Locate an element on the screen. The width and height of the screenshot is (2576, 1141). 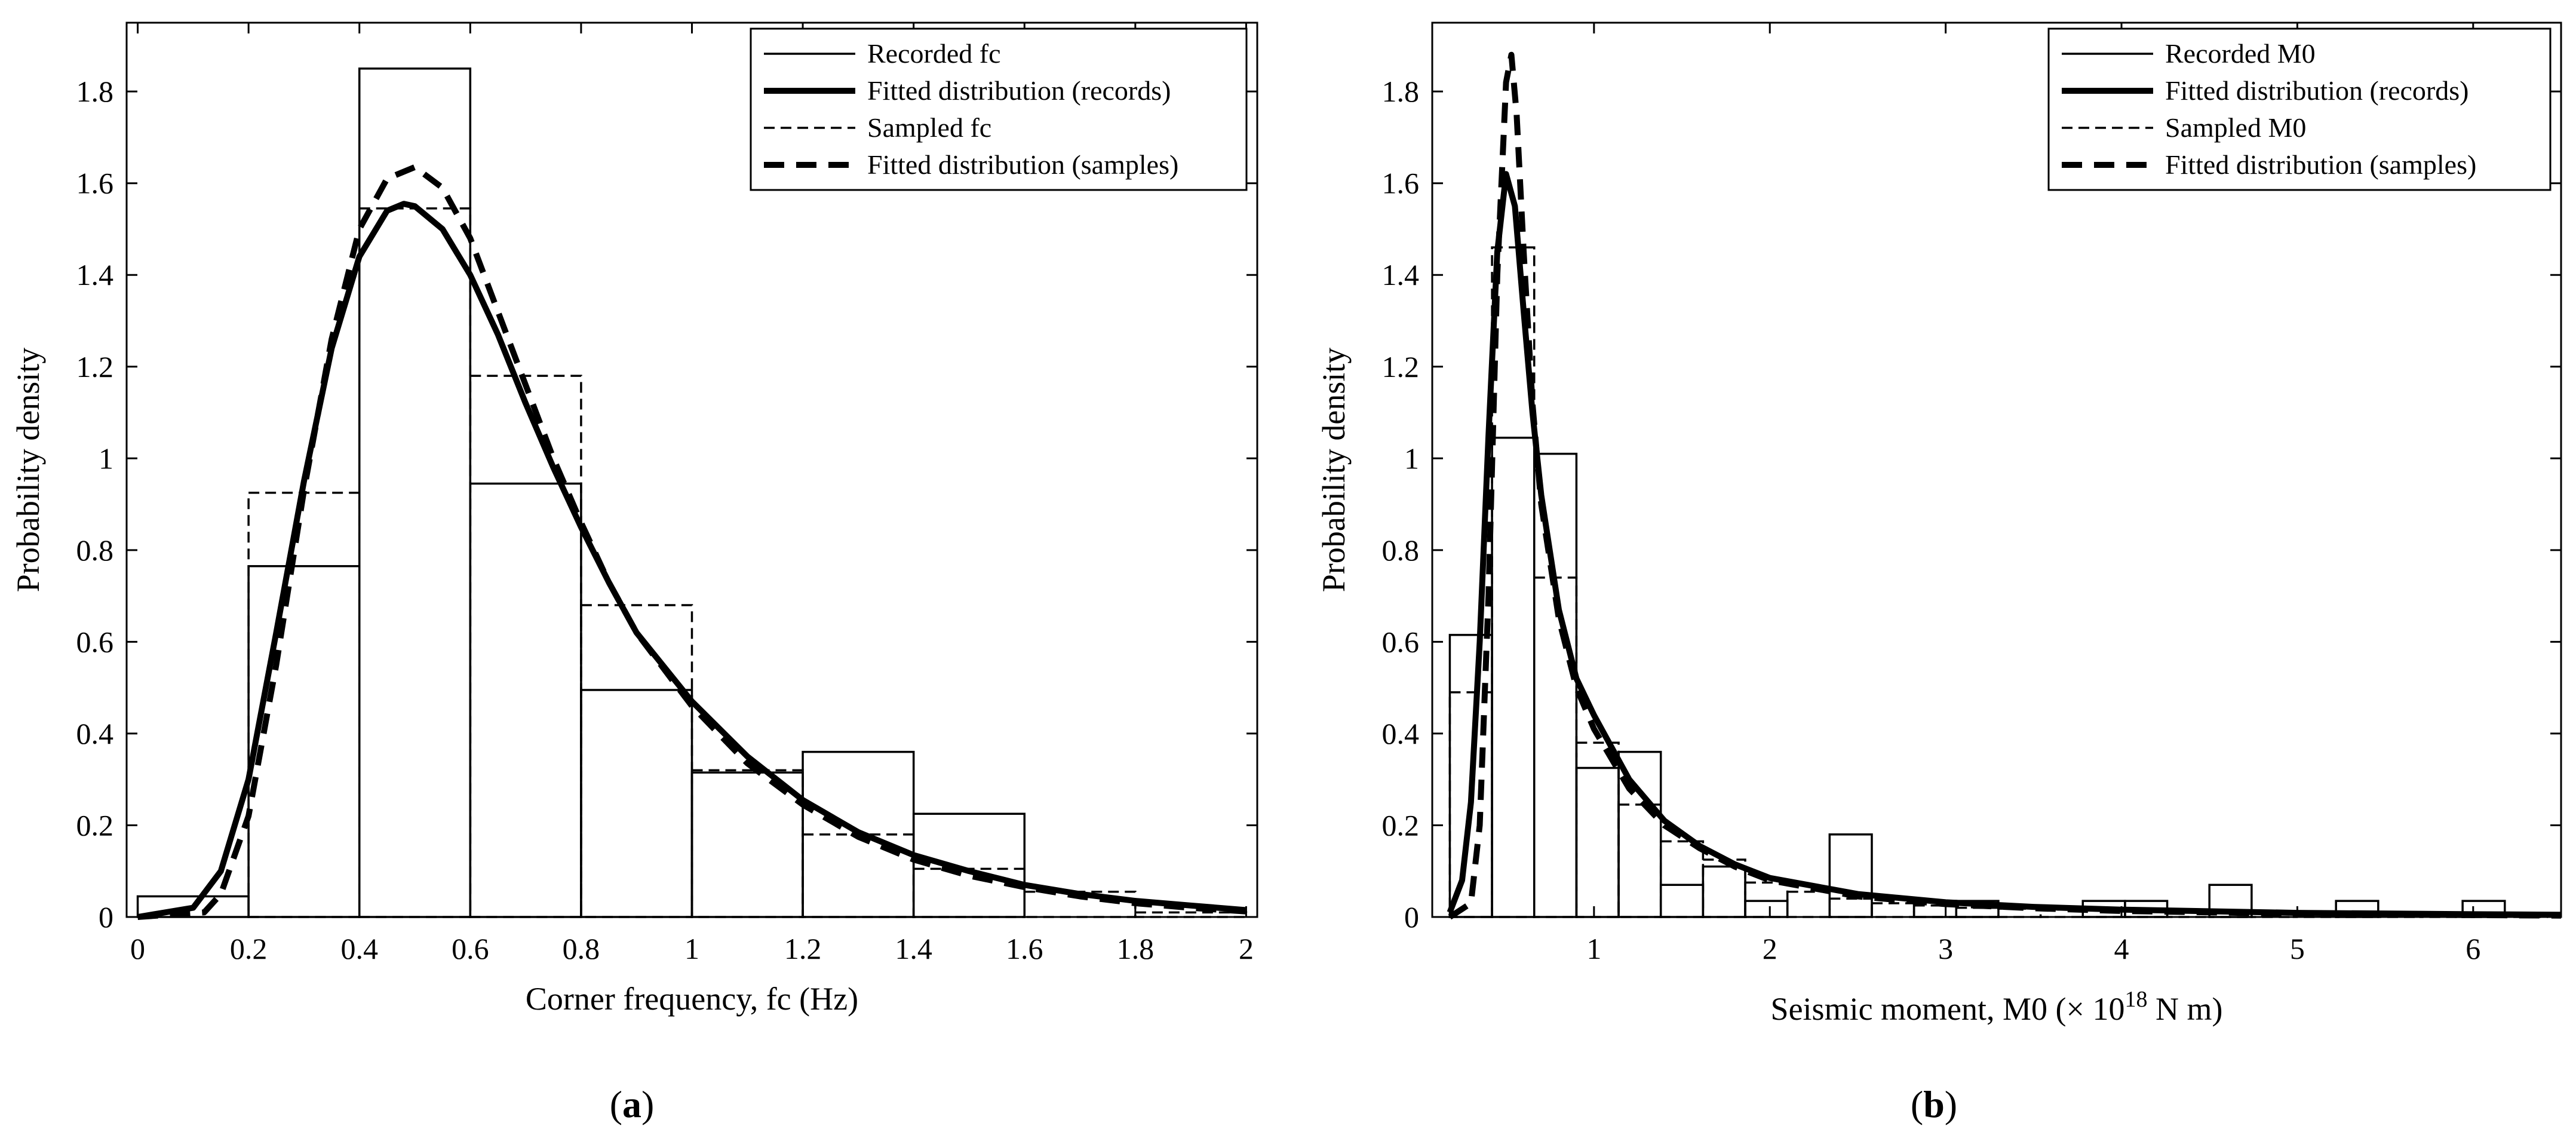
x-tick-label: 1.8 is located at coordinates (1136, 948).